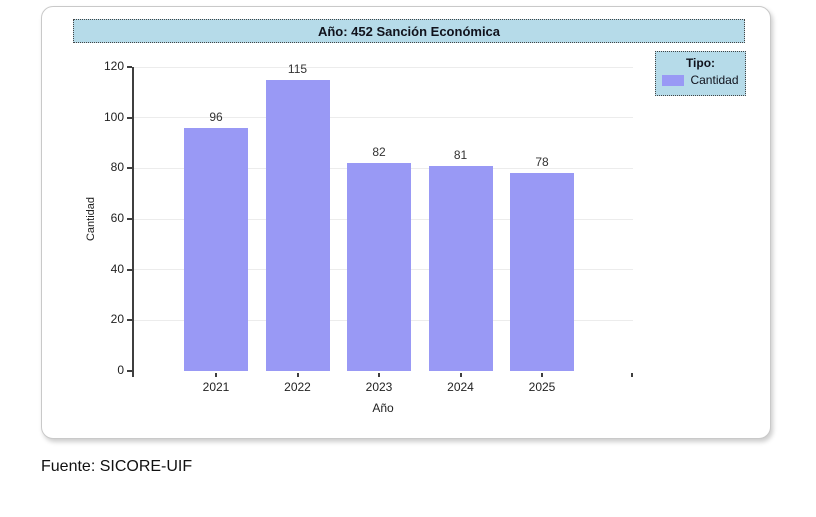 The width and height of the screenshot is (816, 517). Describe the element at coordinates (216, 249) in the screenshot. I see `bar-2021` at that location.